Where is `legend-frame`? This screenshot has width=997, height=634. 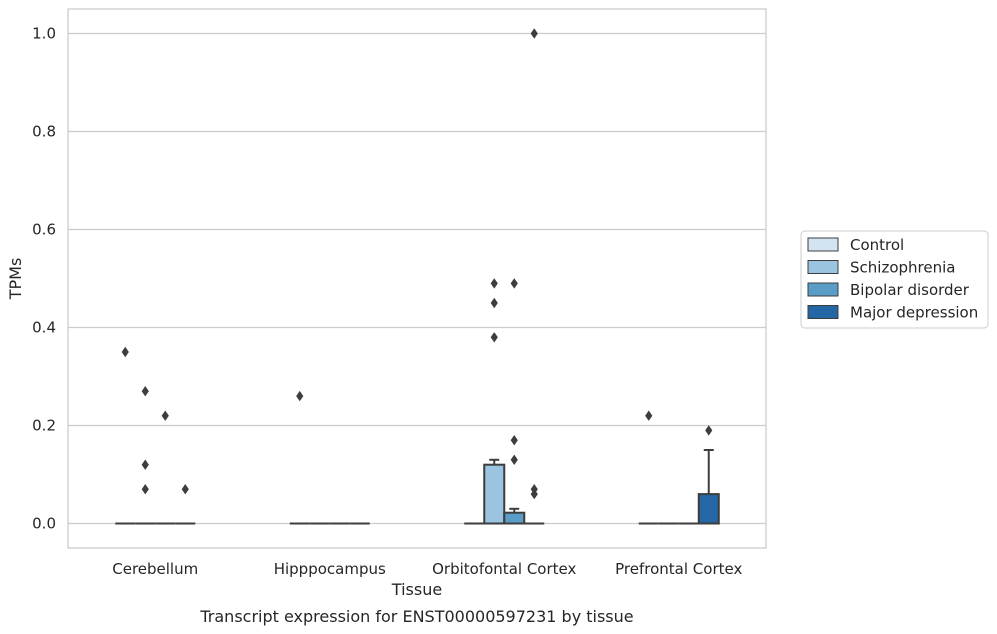
legend-frame is located at coordinates (894, 279).